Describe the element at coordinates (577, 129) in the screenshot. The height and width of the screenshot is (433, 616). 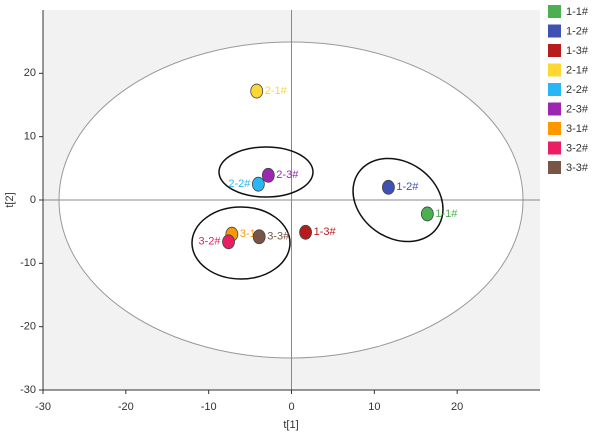
I see `legend-label: 3-1#` at that location.